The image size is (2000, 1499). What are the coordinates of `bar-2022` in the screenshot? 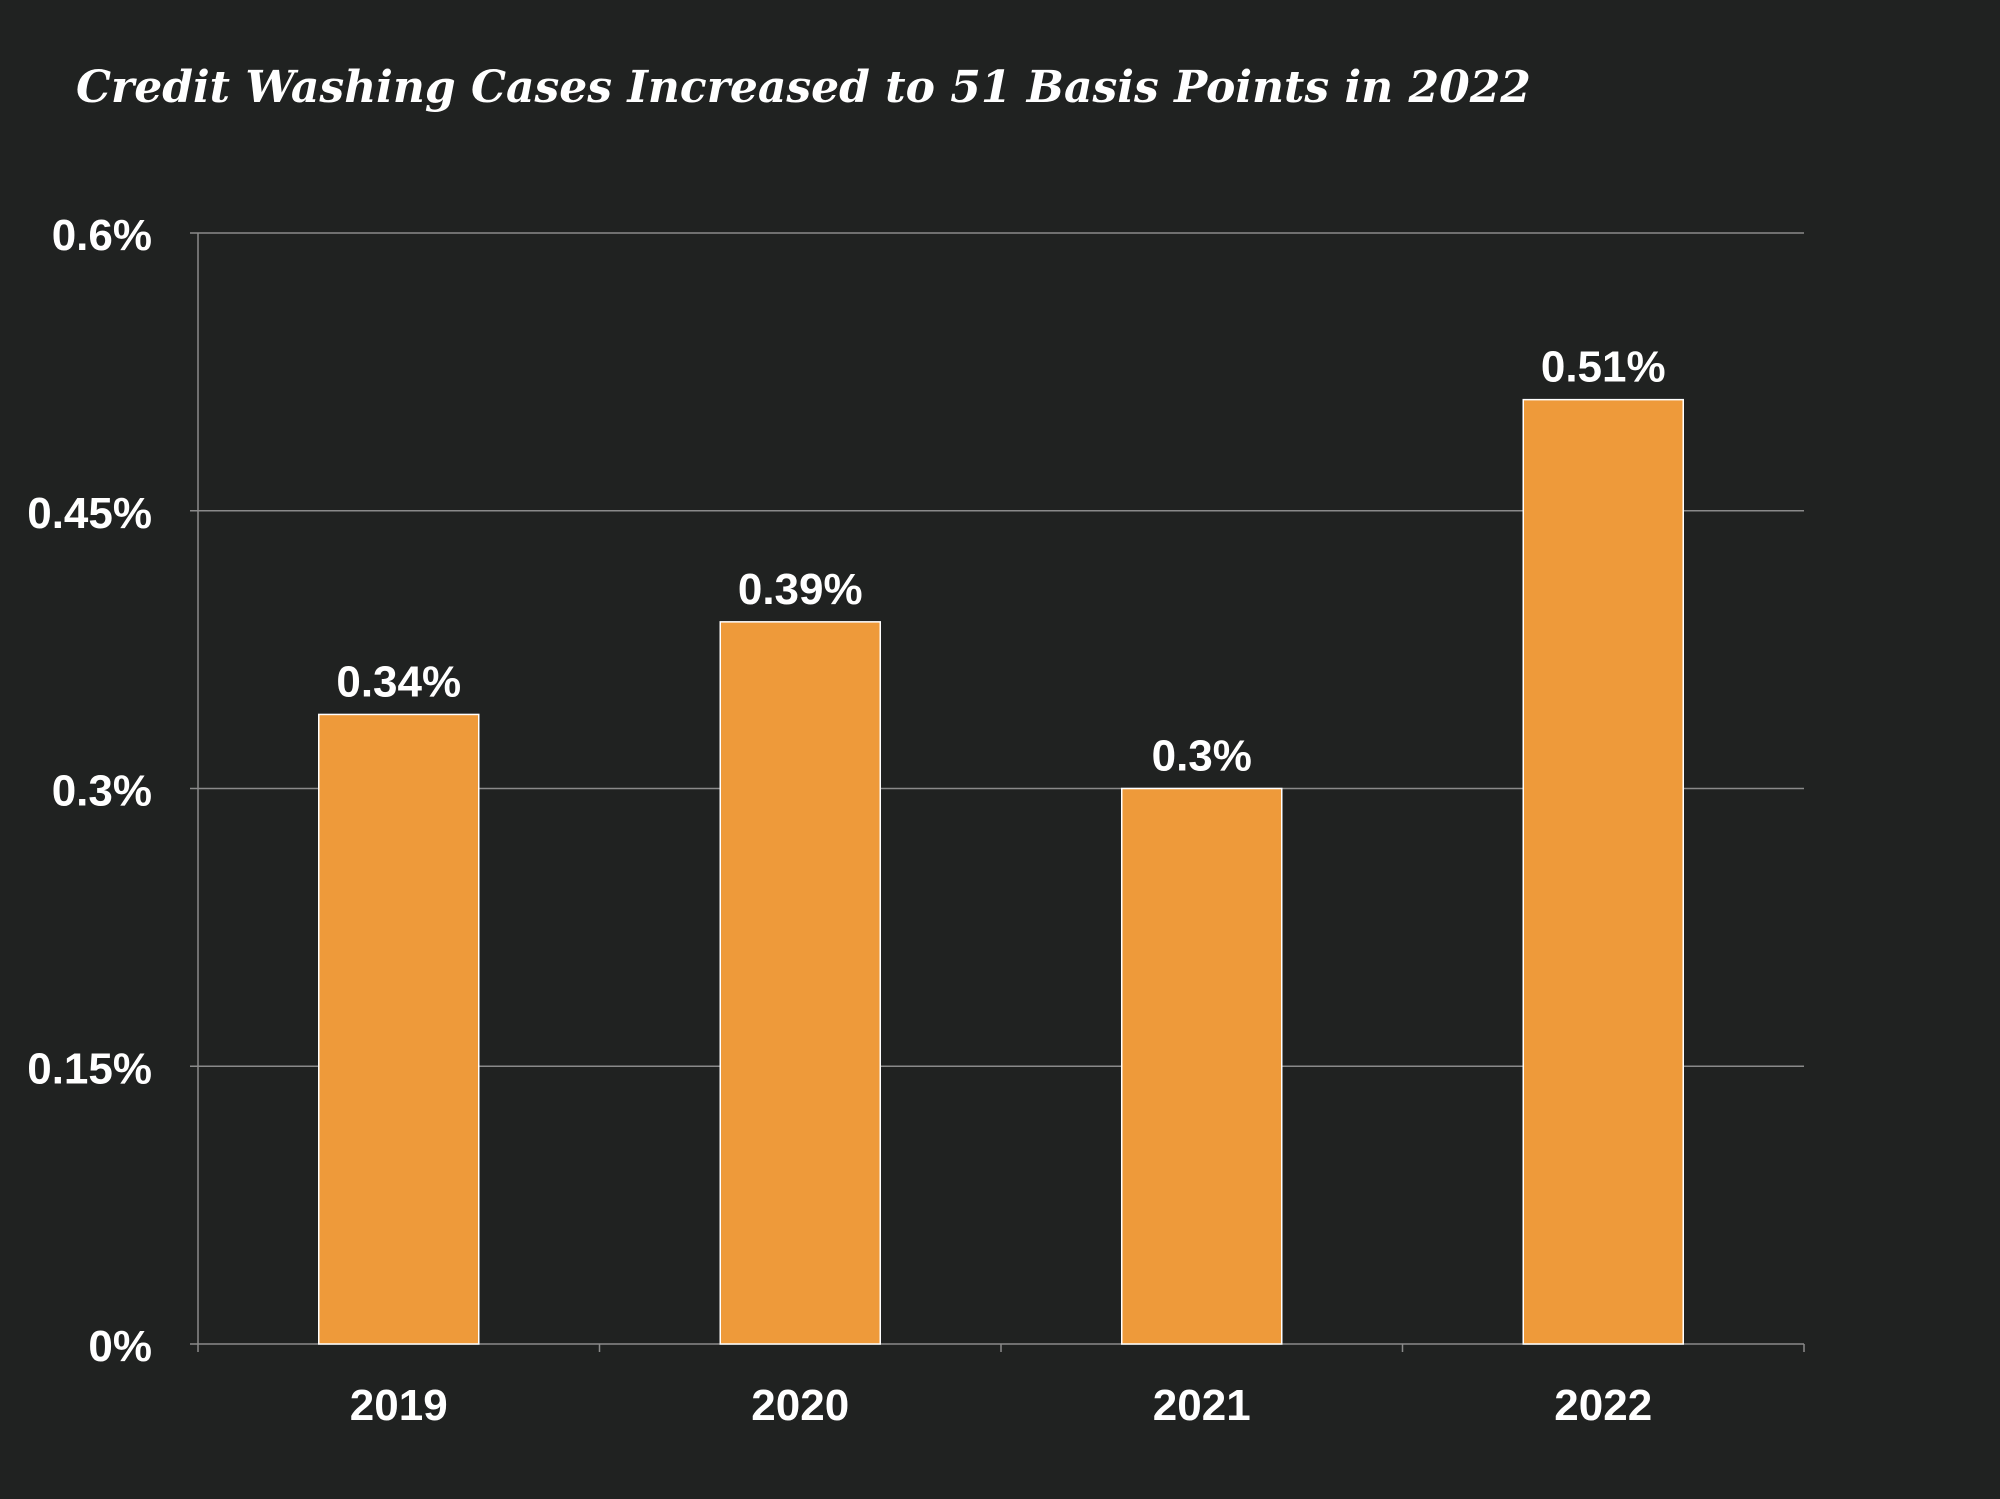 It's located at (1603, 871).